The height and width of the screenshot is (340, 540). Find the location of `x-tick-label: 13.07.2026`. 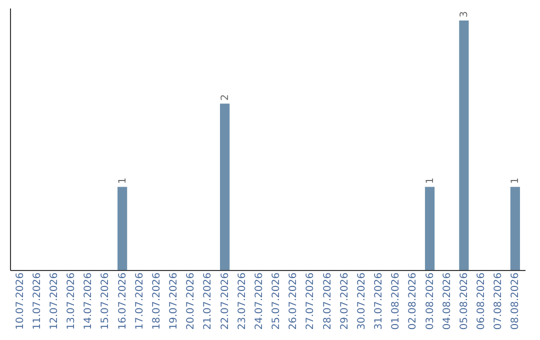

x-tick-label: 13.07.2026 is located at coordinates (72, 301).